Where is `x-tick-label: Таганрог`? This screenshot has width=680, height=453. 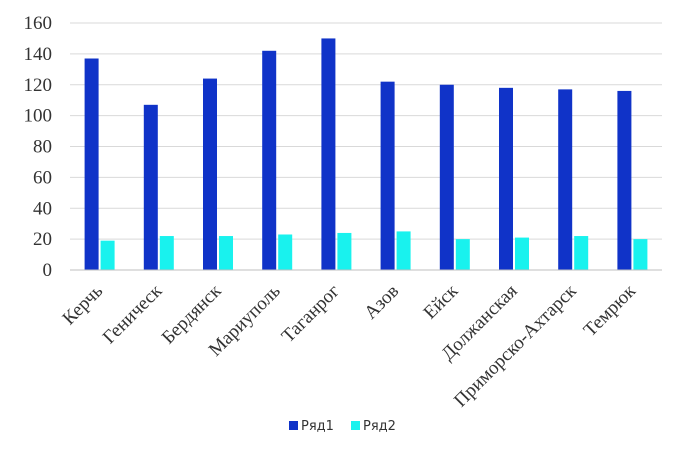
x-tick-label: Таганрог is located at coordinates (311, 314).